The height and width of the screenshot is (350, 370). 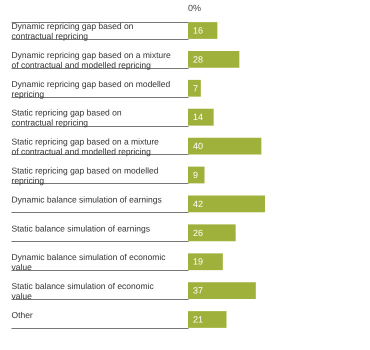 I want to click on data-label: 26, so click(x=198, y=233).